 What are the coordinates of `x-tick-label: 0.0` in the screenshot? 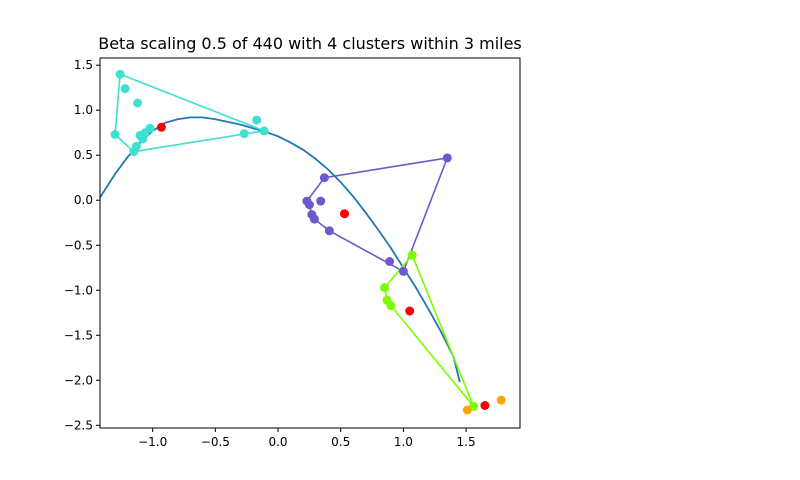 It's located at (277, 442).